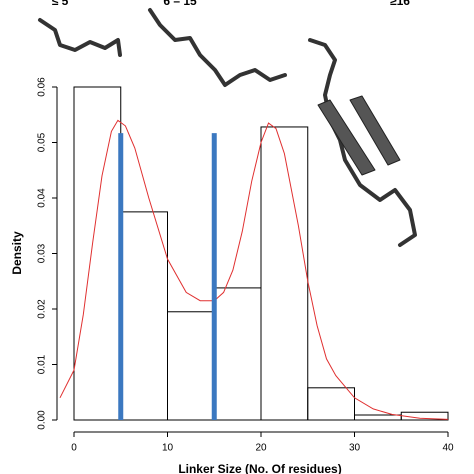 Image resolution: width=474 pixels, height=474 pixels. What do you see at coordinates (259, 468) in the screenshot?
I see `x-axis-label: Linker Size (No. Of residues)` at bounding box center [259, 468].